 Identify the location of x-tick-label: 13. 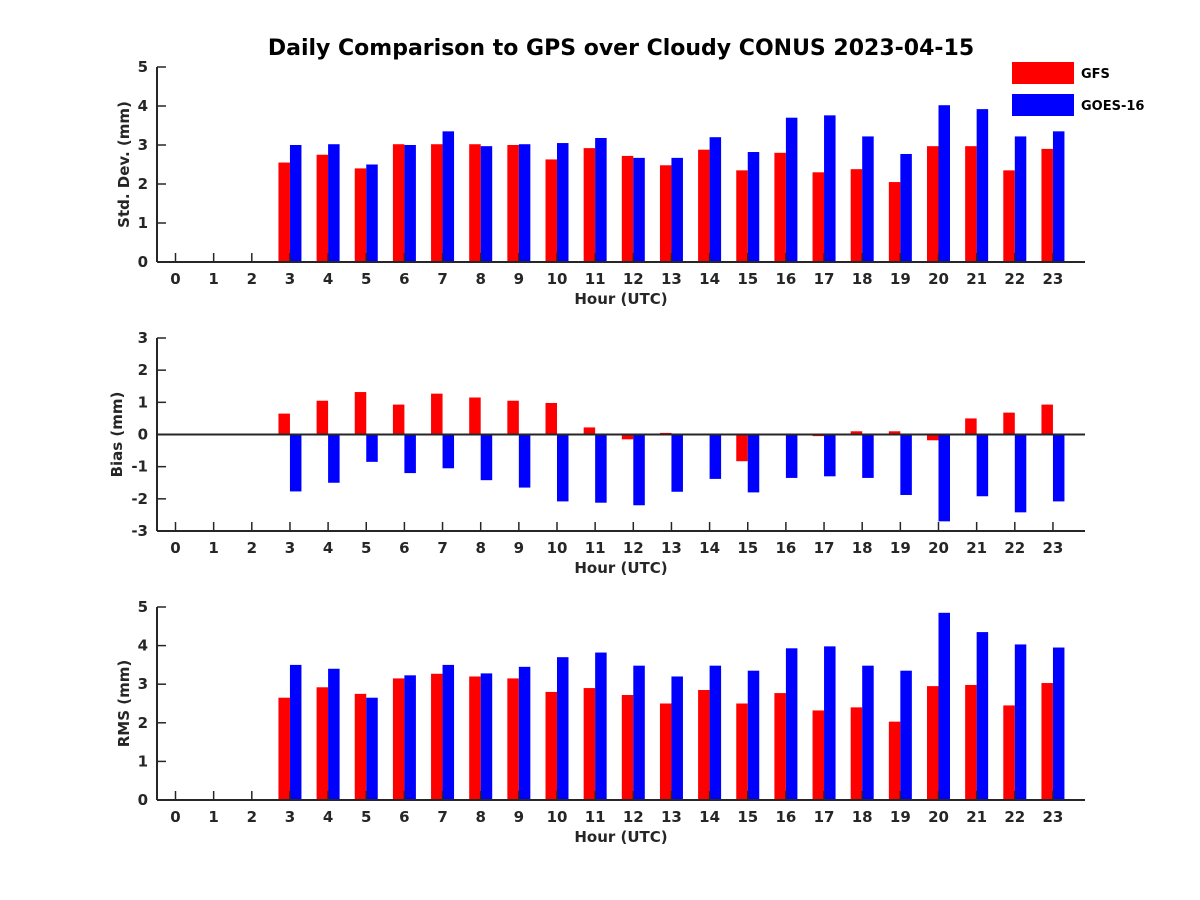
(671, 279).